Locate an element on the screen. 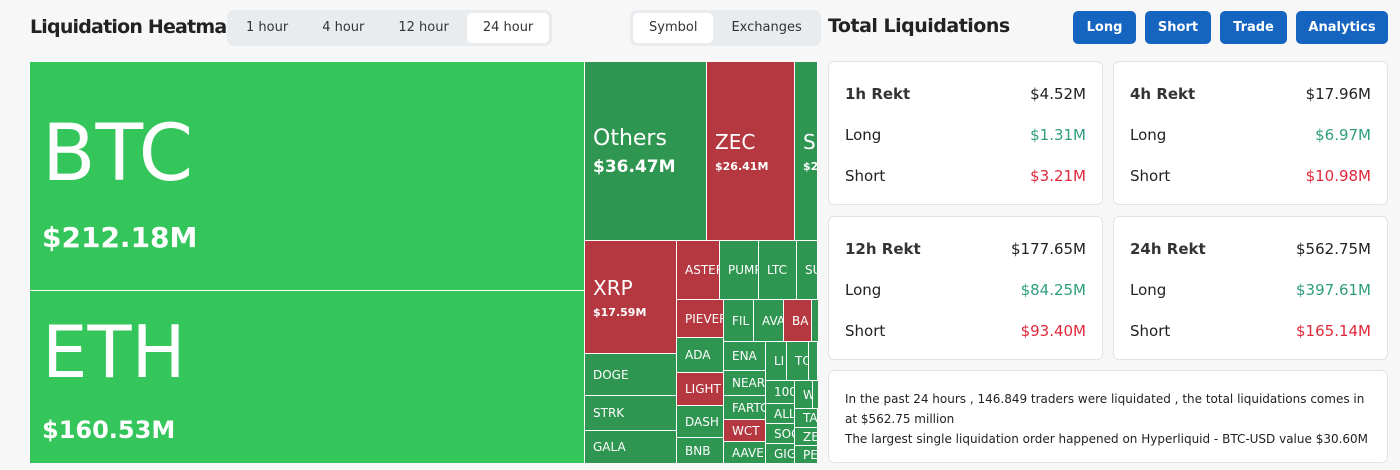 The image size is (1400, 470). treemap-cell-aave: AAVE is located at coordinates (745, 452).